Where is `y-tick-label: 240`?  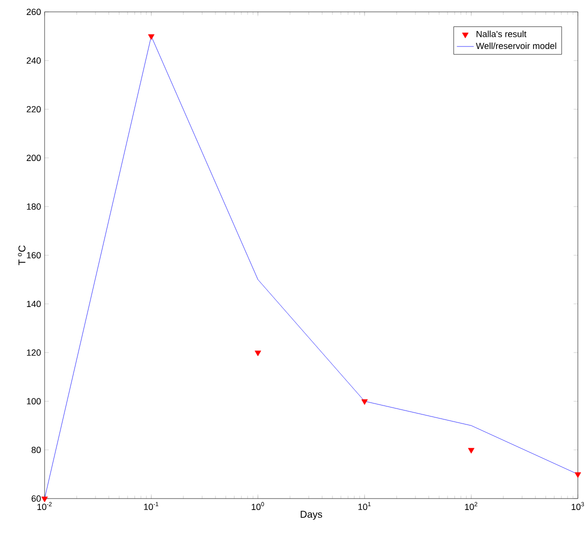 y-tick-label: 240 is located at coordinates (33, 60).